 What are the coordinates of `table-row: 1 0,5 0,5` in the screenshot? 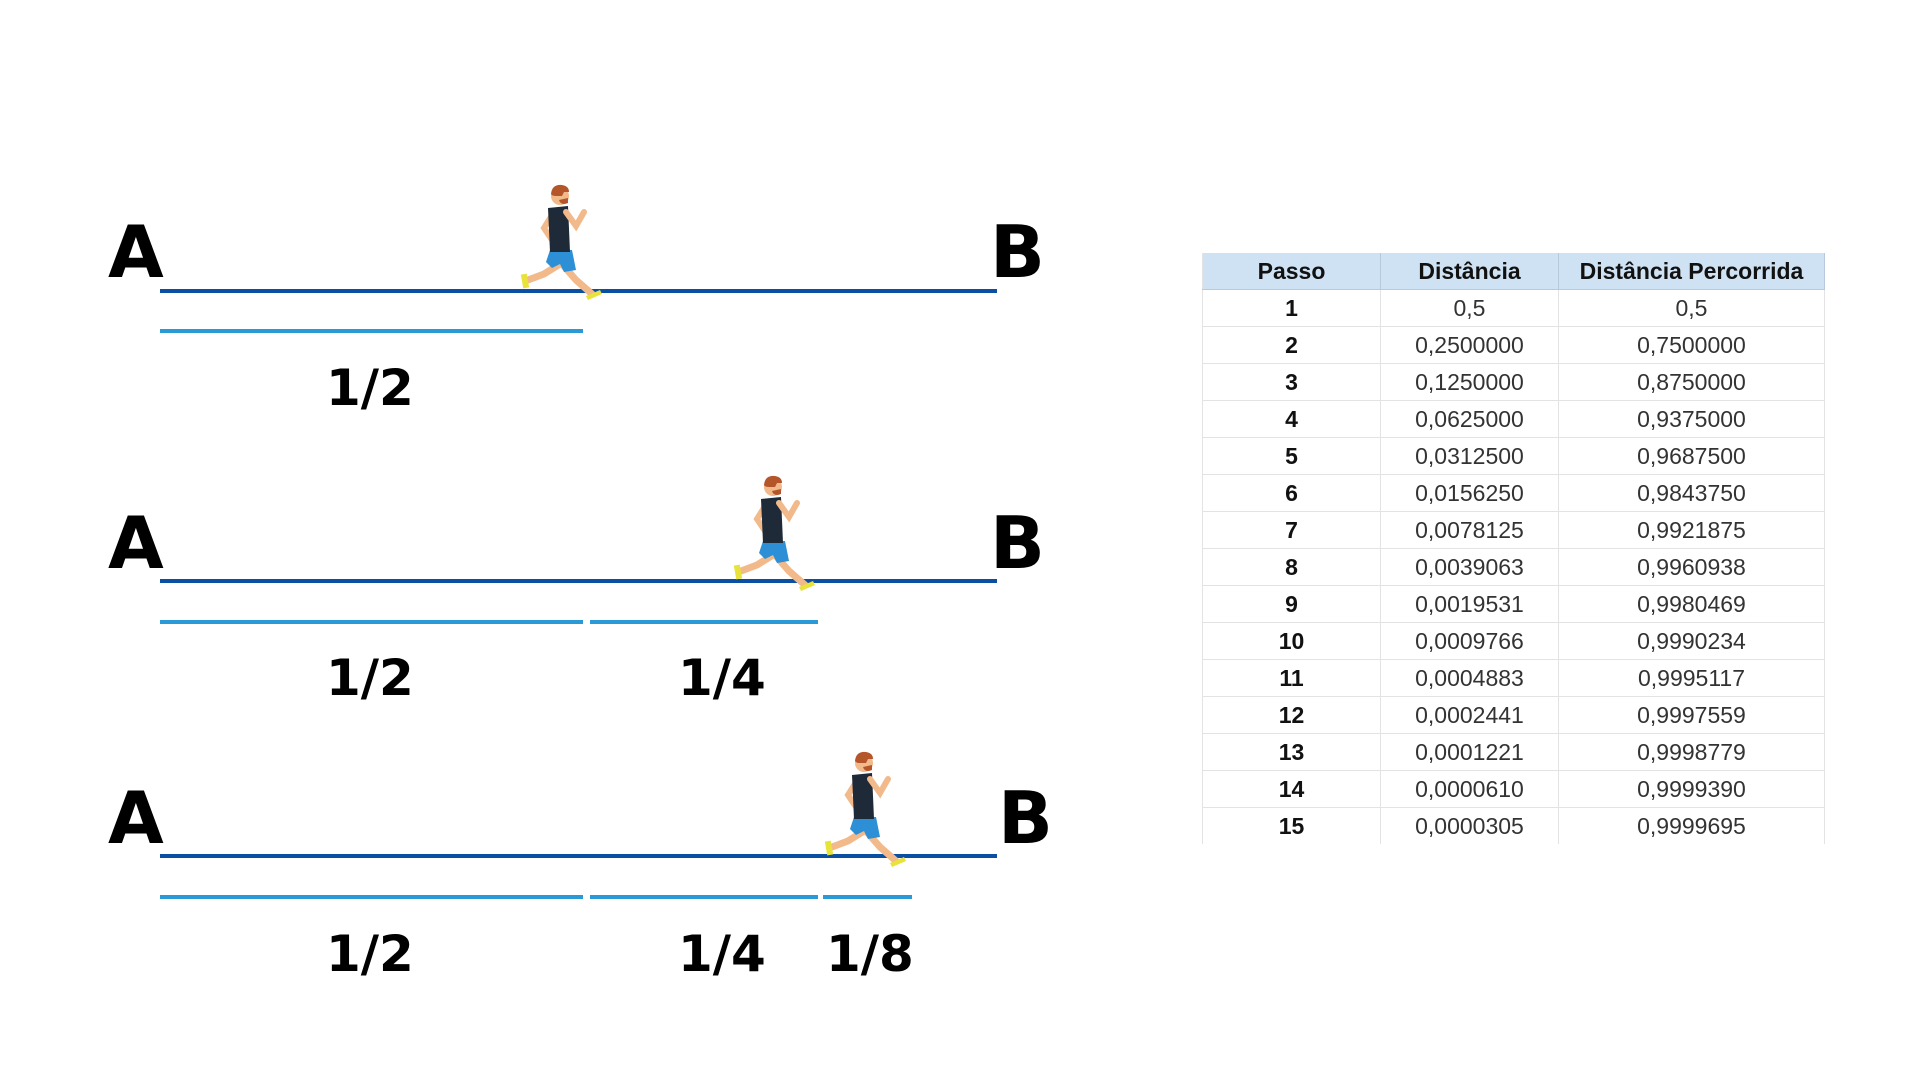 It's located at (1513, 308).